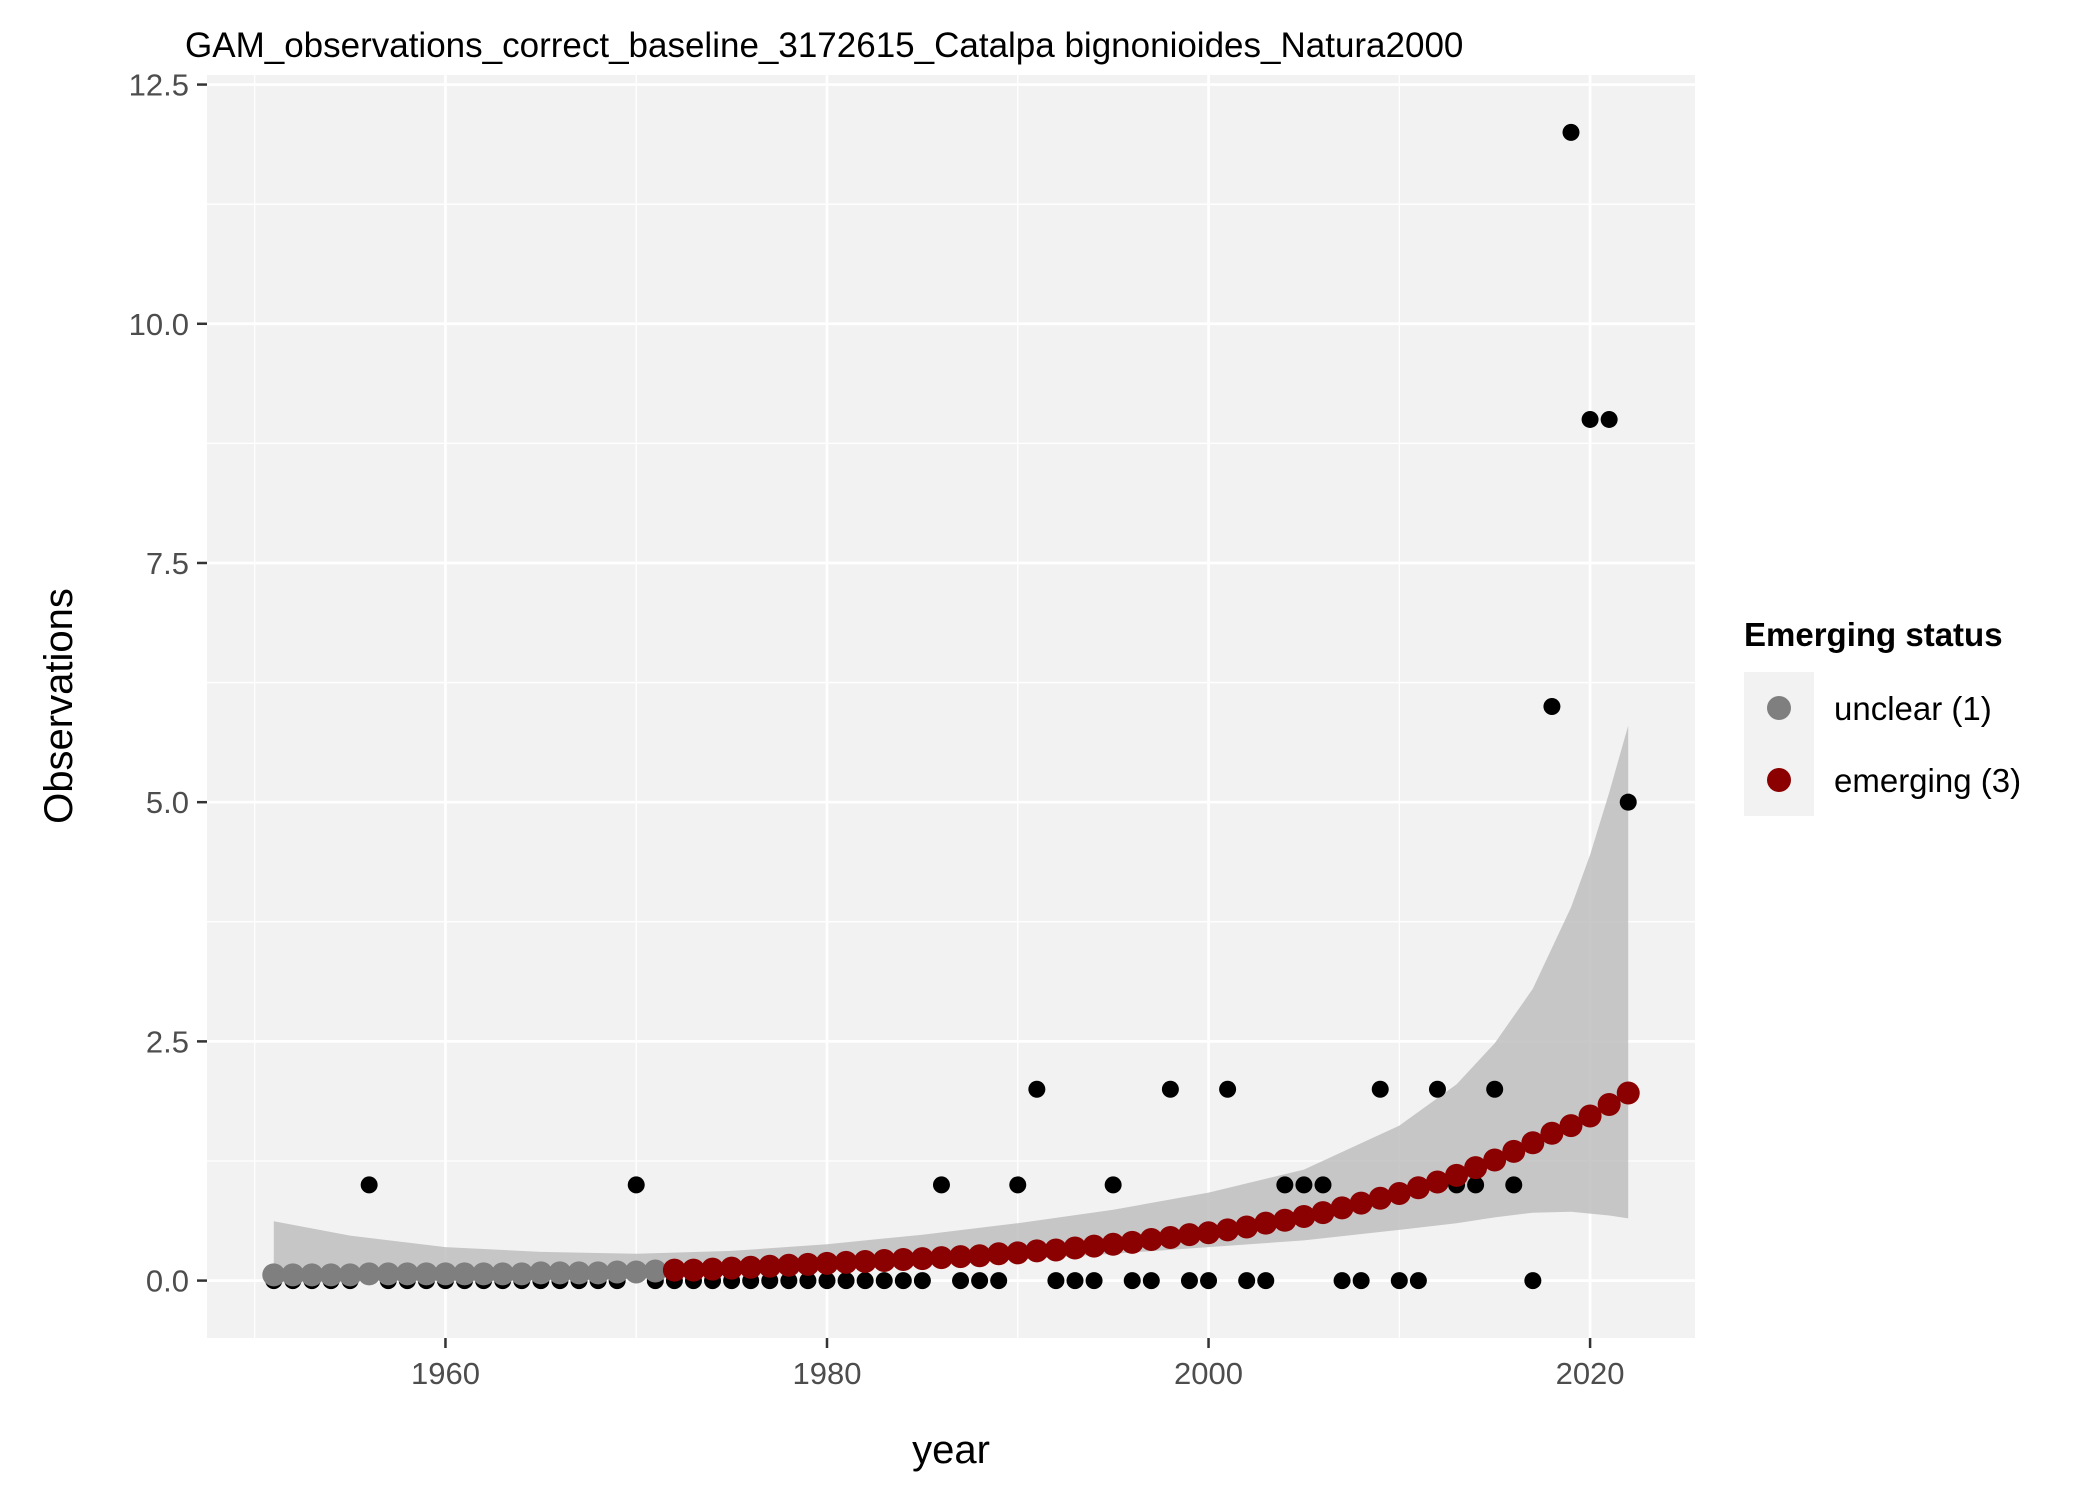  Describe the element at coordinates (1779, 708) in the screenshot. I see `legend-key-unclear` at that location.